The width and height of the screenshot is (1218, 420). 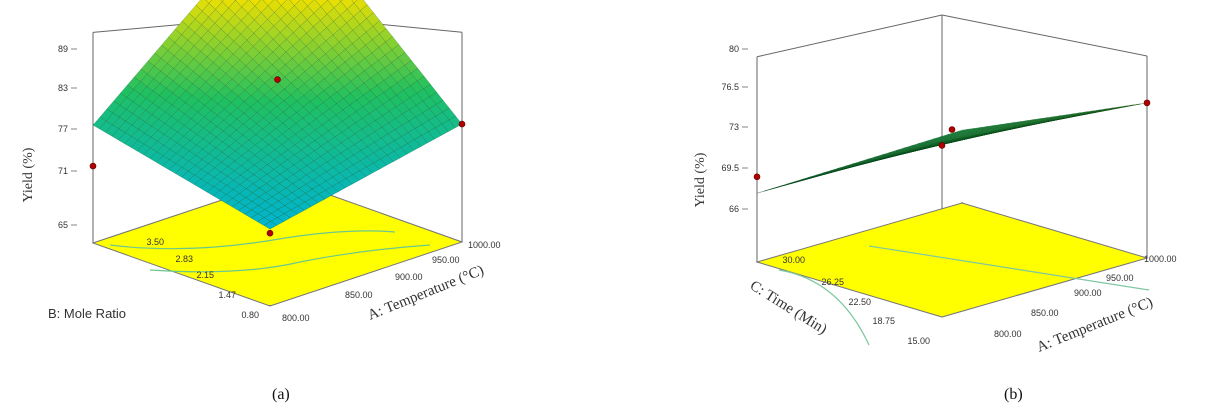 I want to click on y-axis-label: B: Mole Ratio, so click(x=87, y=313).